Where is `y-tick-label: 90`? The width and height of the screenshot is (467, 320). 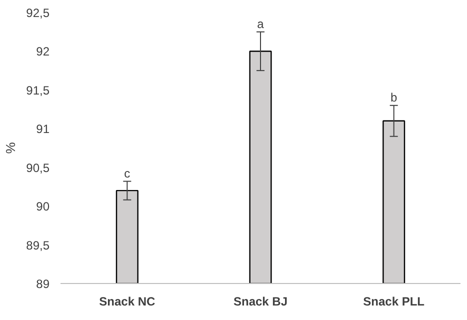 y-tick-label: 90 is located at coordinates (43, 207).